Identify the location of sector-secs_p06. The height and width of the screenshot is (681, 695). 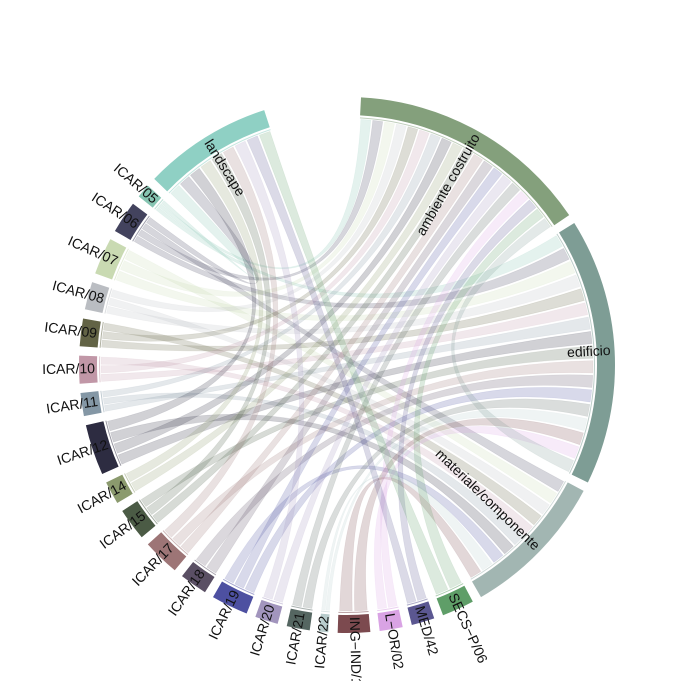
(454, 600).